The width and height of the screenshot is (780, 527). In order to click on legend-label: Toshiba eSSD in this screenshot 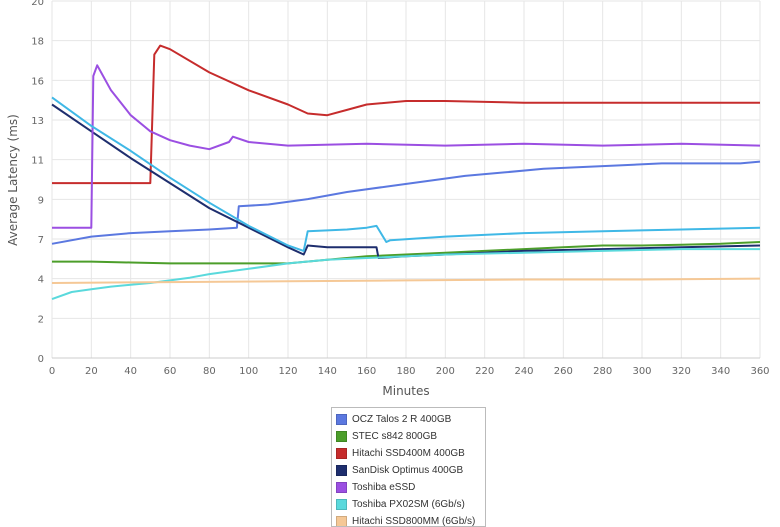, I will do `click(384, 487)`.